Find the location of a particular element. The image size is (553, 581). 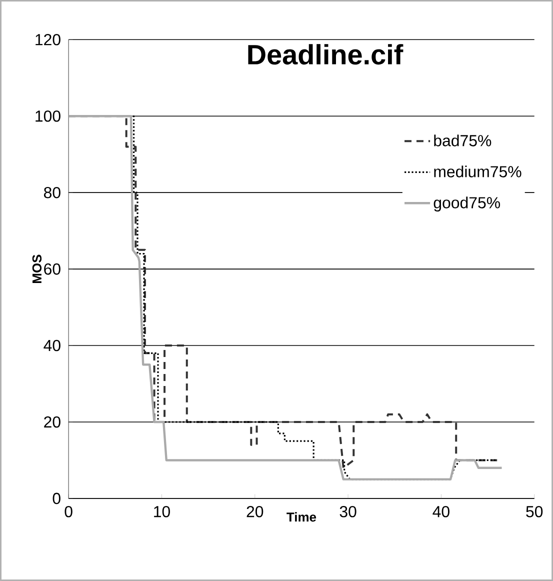

legend-label: bad75% is located at coordinates (463, 140).